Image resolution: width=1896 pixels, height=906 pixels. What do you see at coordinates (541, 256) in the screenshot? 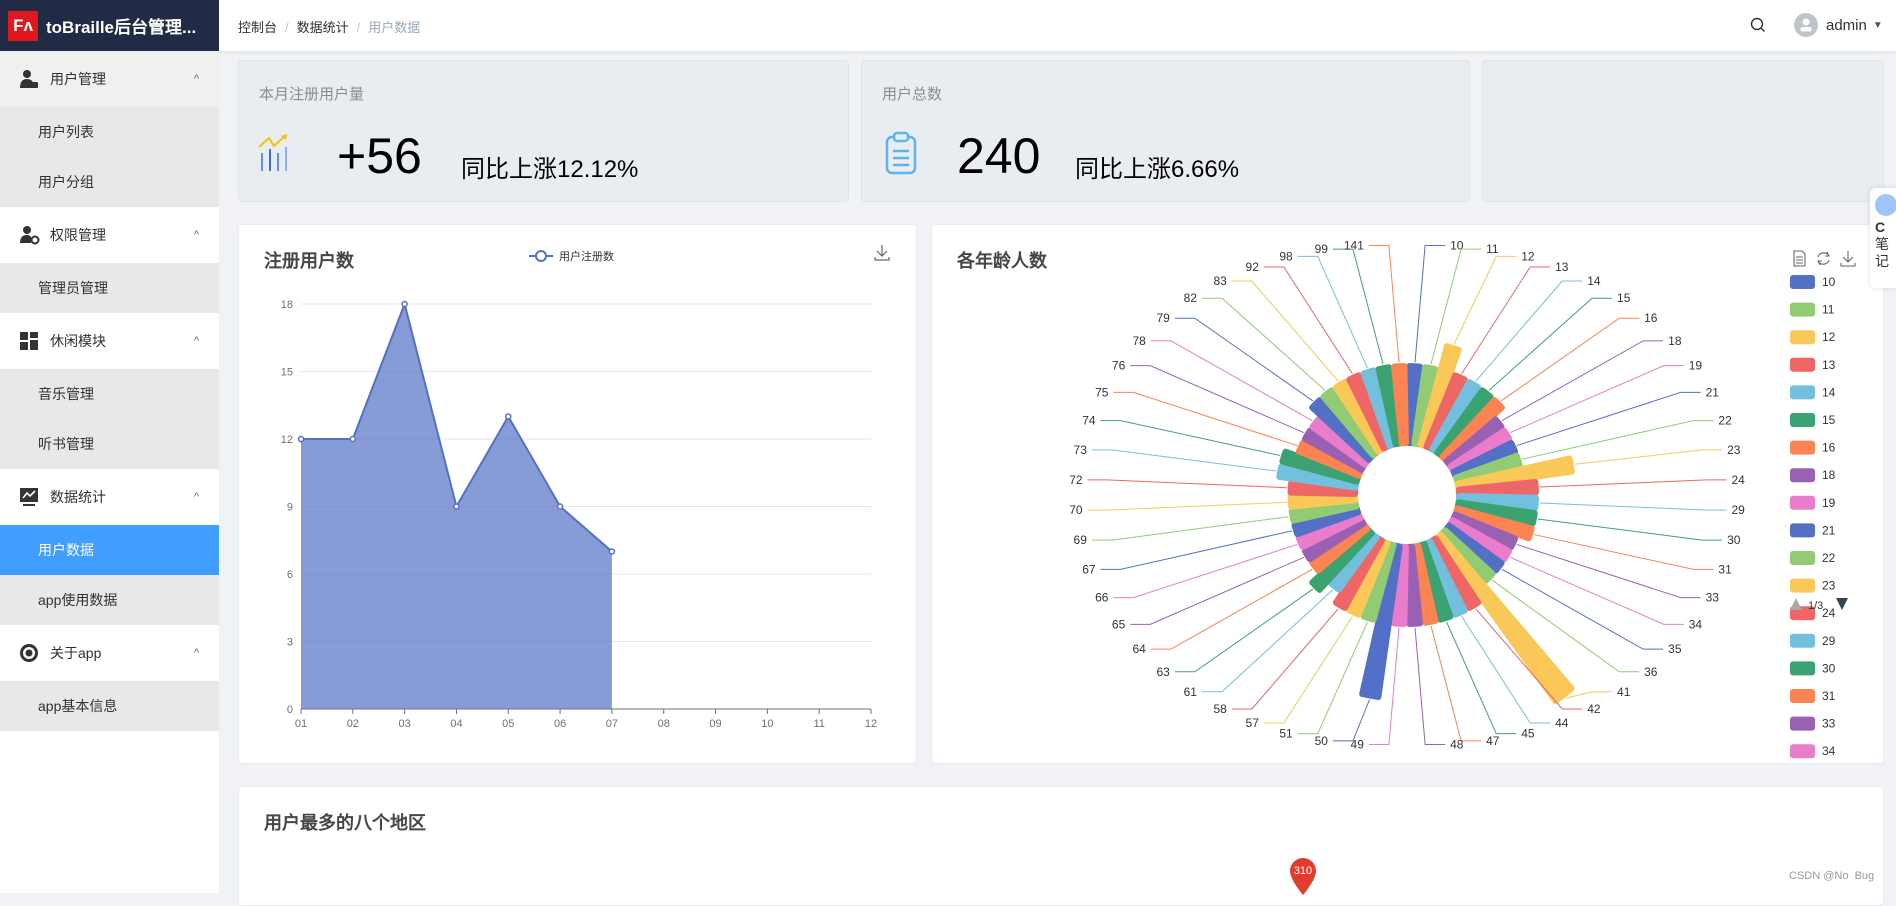
I see `legend-marker` at bounding box center [541, 256].